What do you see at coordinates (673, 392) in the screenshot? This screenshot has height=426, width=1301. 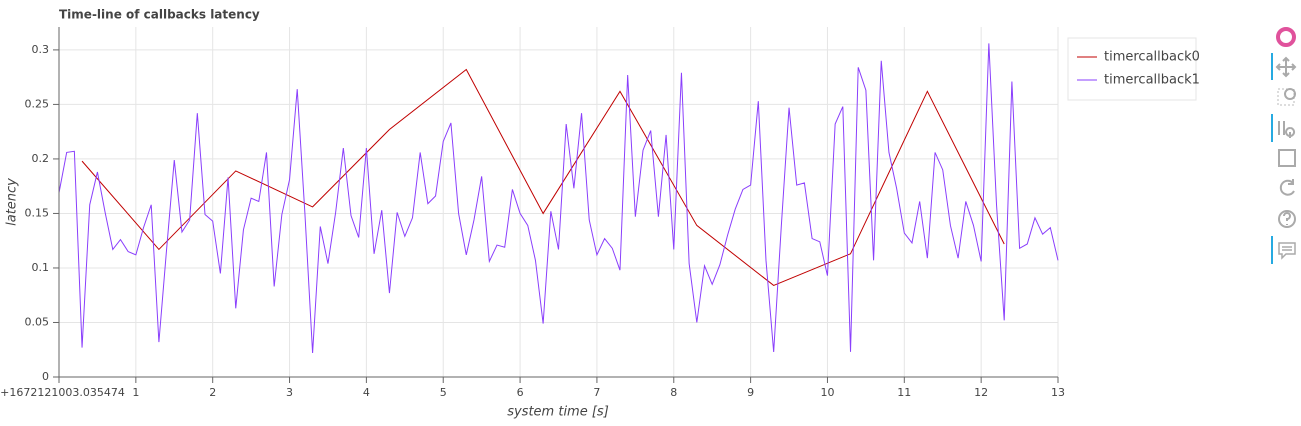 I see `x-tick-label: 8` at bounding box center [673, 392].